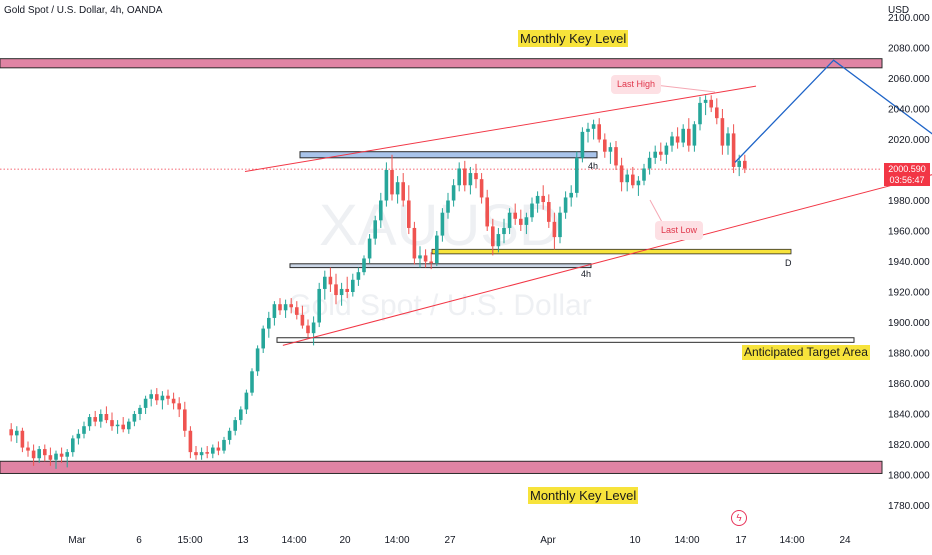  What do you see at coordinates (806, 352) in the screenshot?
I see `anticipated-target-label: Anticipated Target Area` at bounding box center [806, 352].